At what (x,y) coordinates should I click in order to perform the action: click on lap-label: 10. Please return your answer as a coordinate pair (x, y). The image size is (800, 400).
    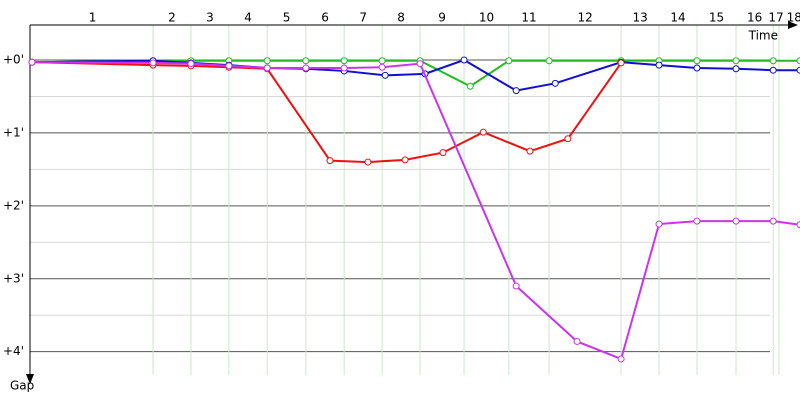
    Looking at the image, I should click on (486, 18).